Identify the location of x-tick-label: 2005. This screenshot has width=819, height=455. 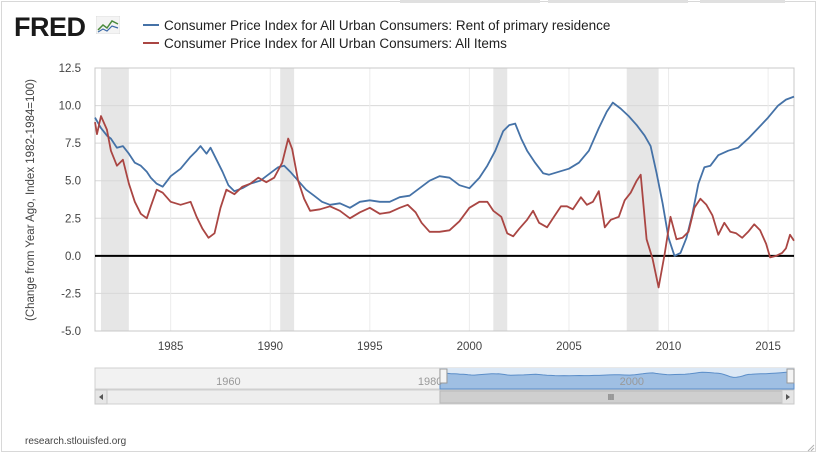
(569, 347).